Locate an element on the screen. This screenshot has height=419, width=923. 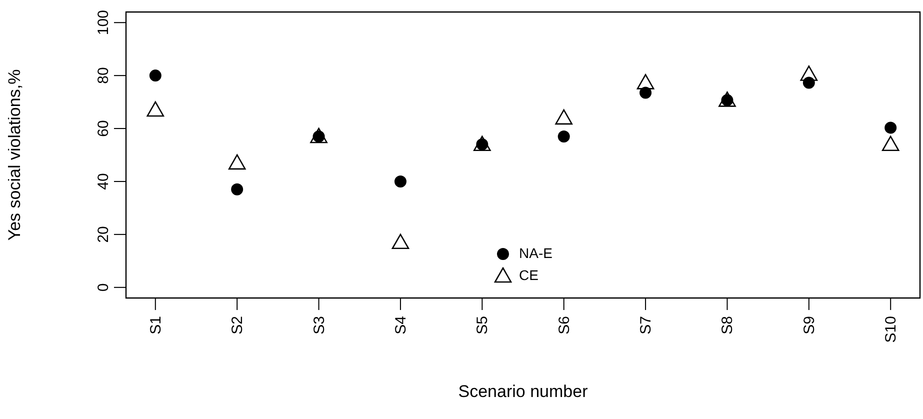
x-tick-label: S1 is located at coordinates (155, 325).